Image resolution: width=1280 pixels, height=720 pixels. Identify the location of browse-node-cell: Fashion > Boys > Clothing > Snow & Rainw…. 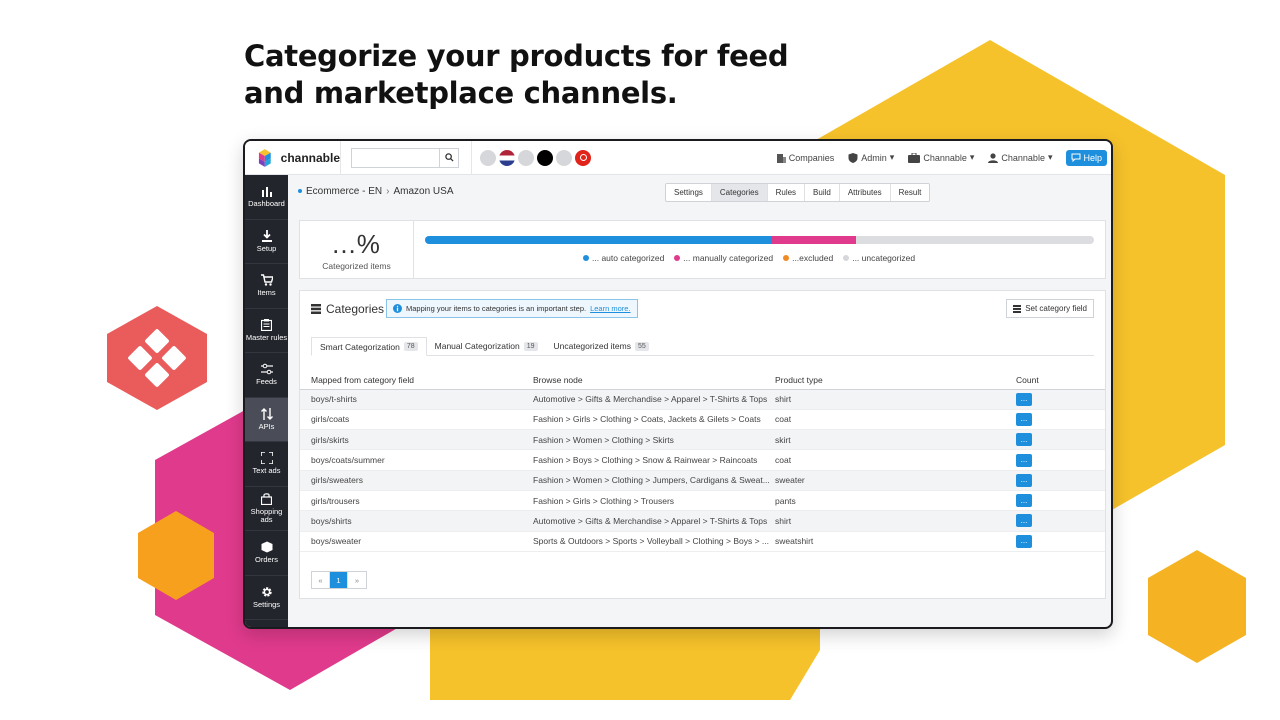
(654, 460).